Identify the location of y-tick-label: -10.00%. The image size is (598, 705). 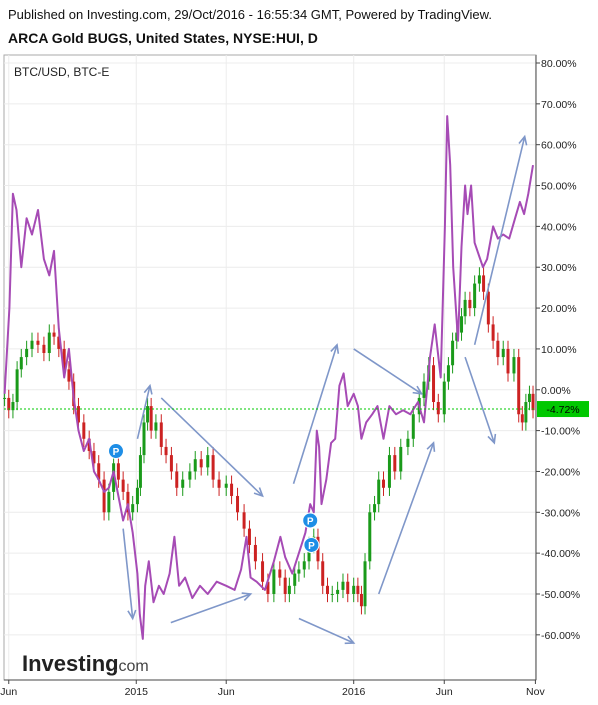
(560, 432).